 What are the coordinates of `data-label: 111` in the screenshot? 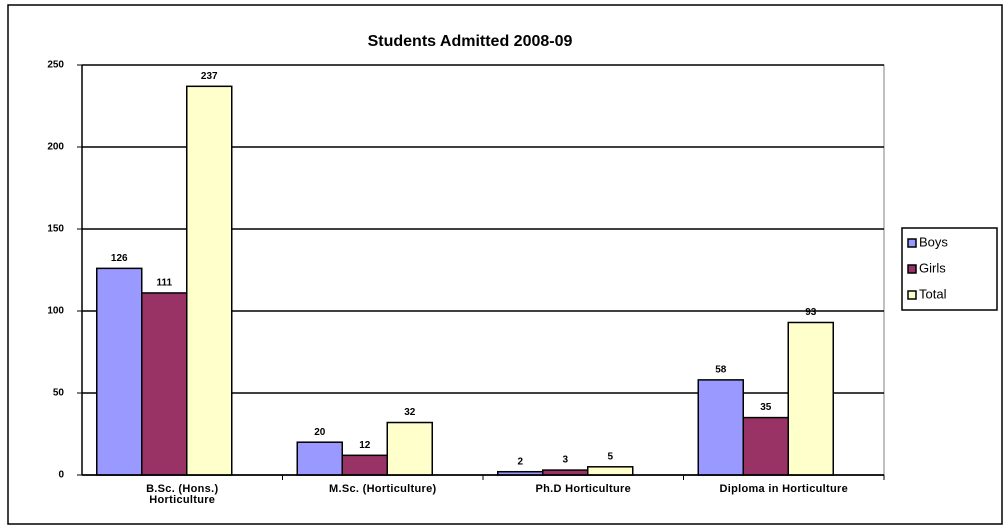 It's located at (164, 283).